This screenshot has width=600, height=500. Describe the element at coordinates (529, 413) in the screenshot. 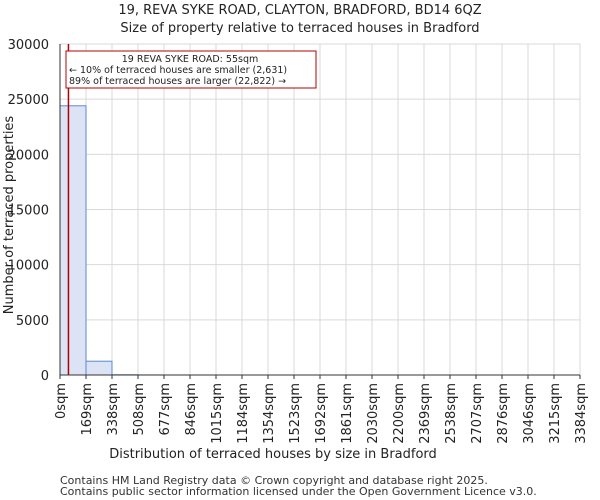

I see `x-tick-label: 3046sqm` at that location.